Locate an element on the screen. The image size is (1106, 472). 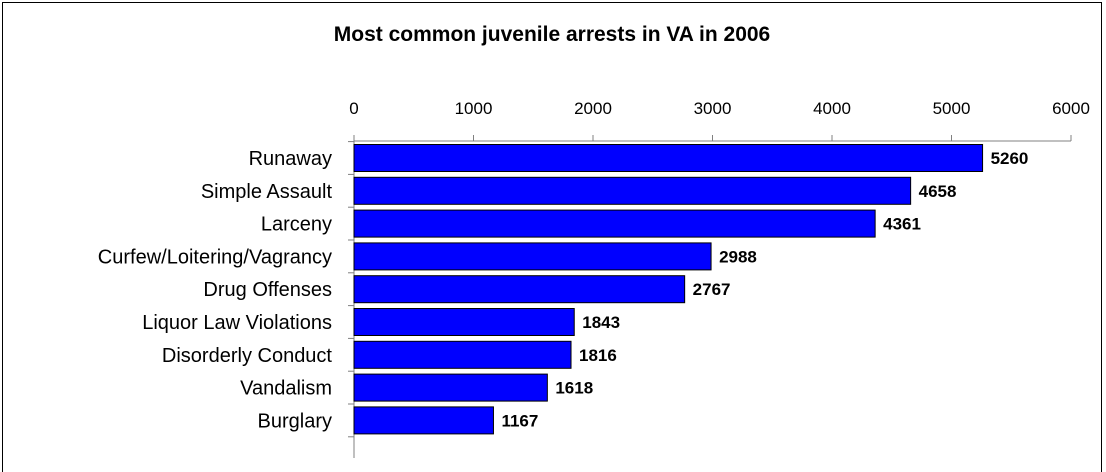
bar-simple-assault is located at coordinates (632, 190).